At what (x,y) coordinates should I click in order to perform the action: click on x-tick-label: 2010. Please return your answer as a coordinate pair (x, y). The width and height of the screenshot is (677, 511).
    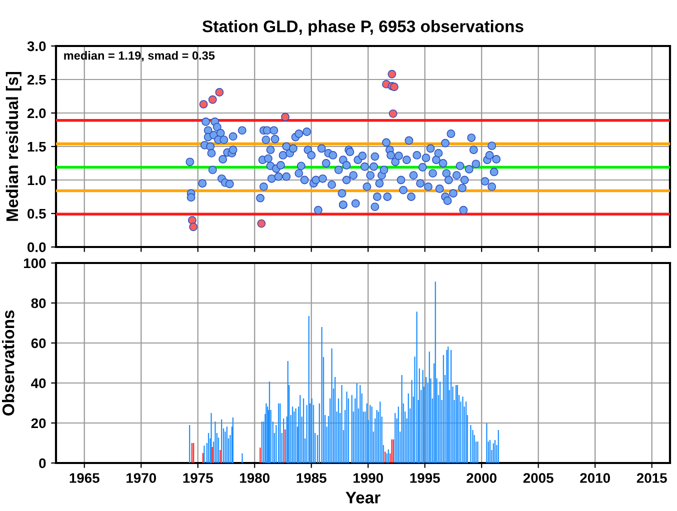
    Looking at the image, I should click on (595, 478).